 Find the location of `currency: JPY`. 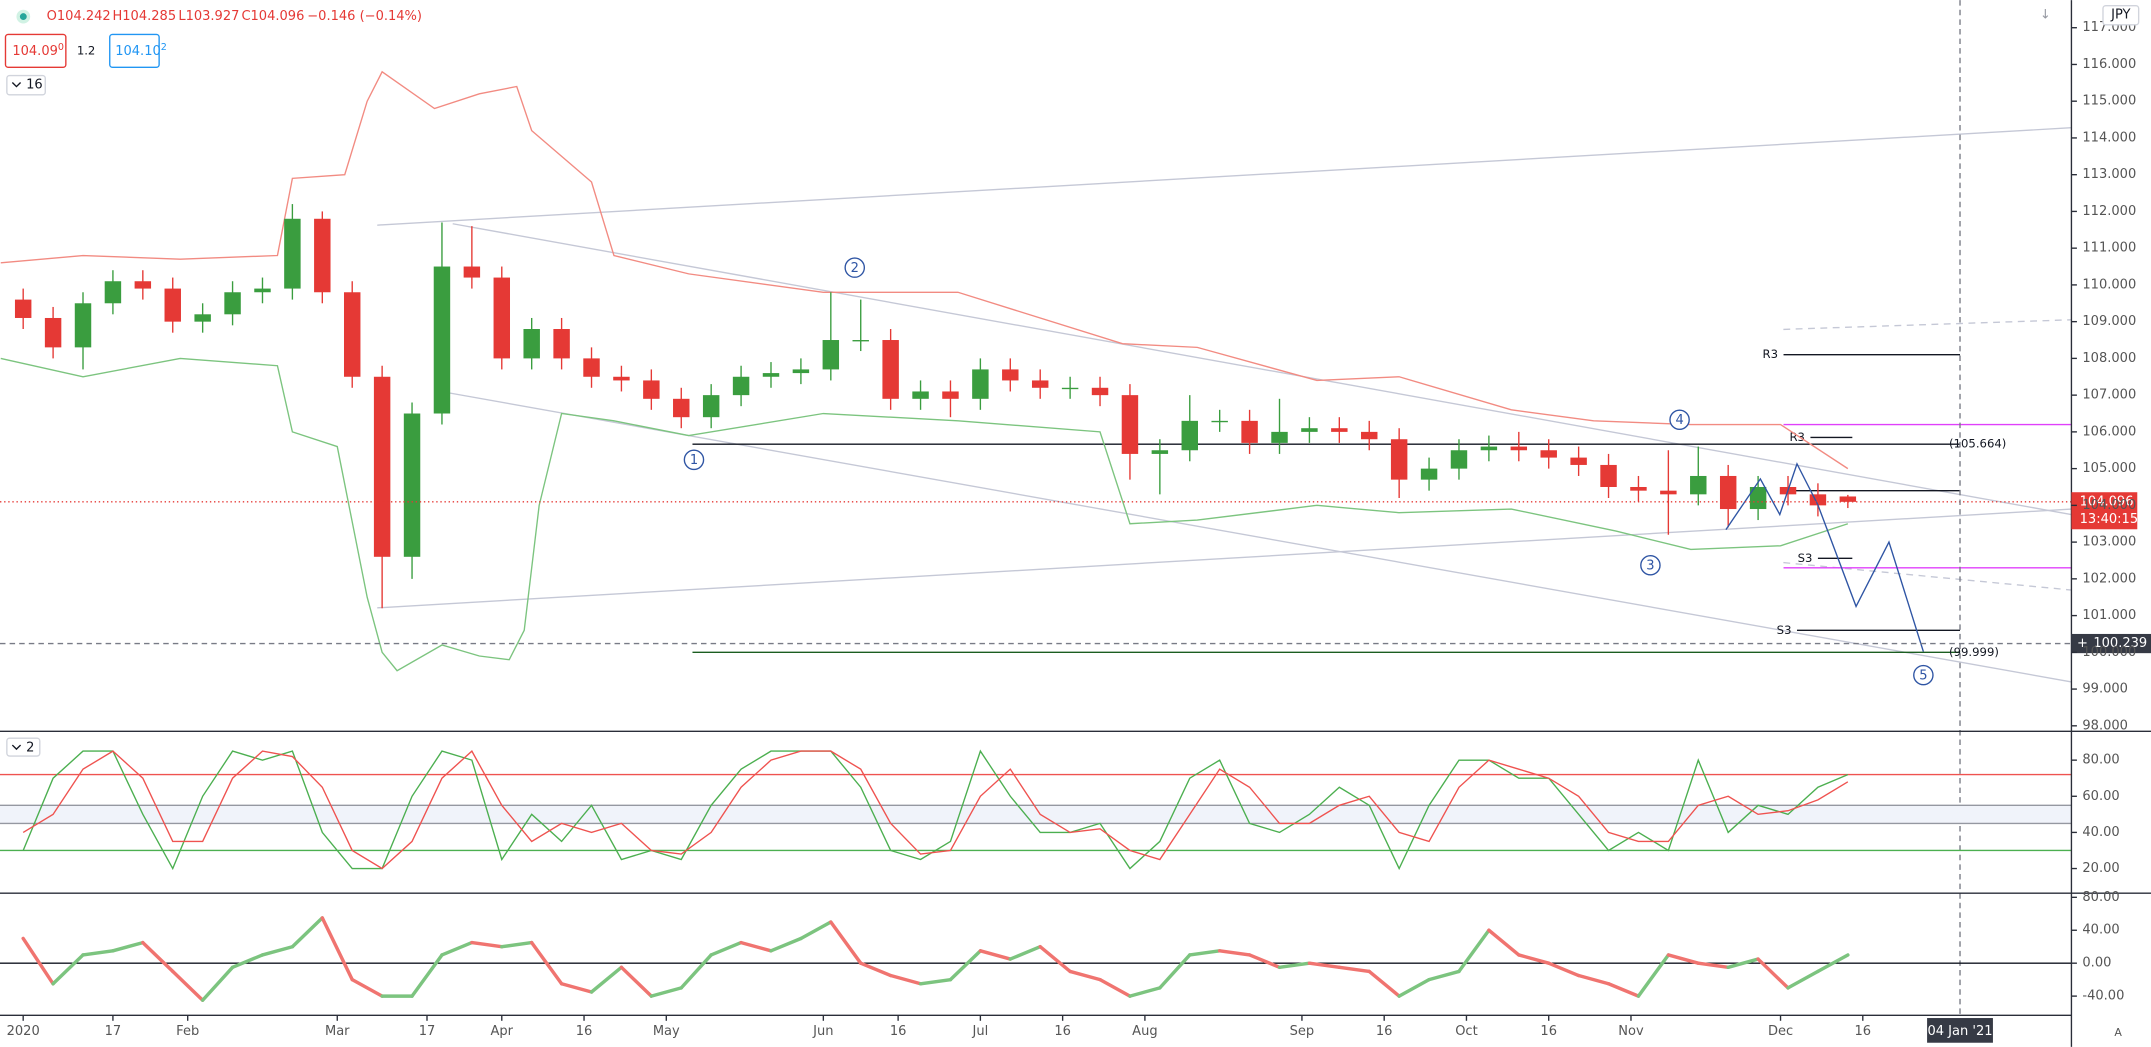

currency: JPY is located at coordinates (2120, 15).